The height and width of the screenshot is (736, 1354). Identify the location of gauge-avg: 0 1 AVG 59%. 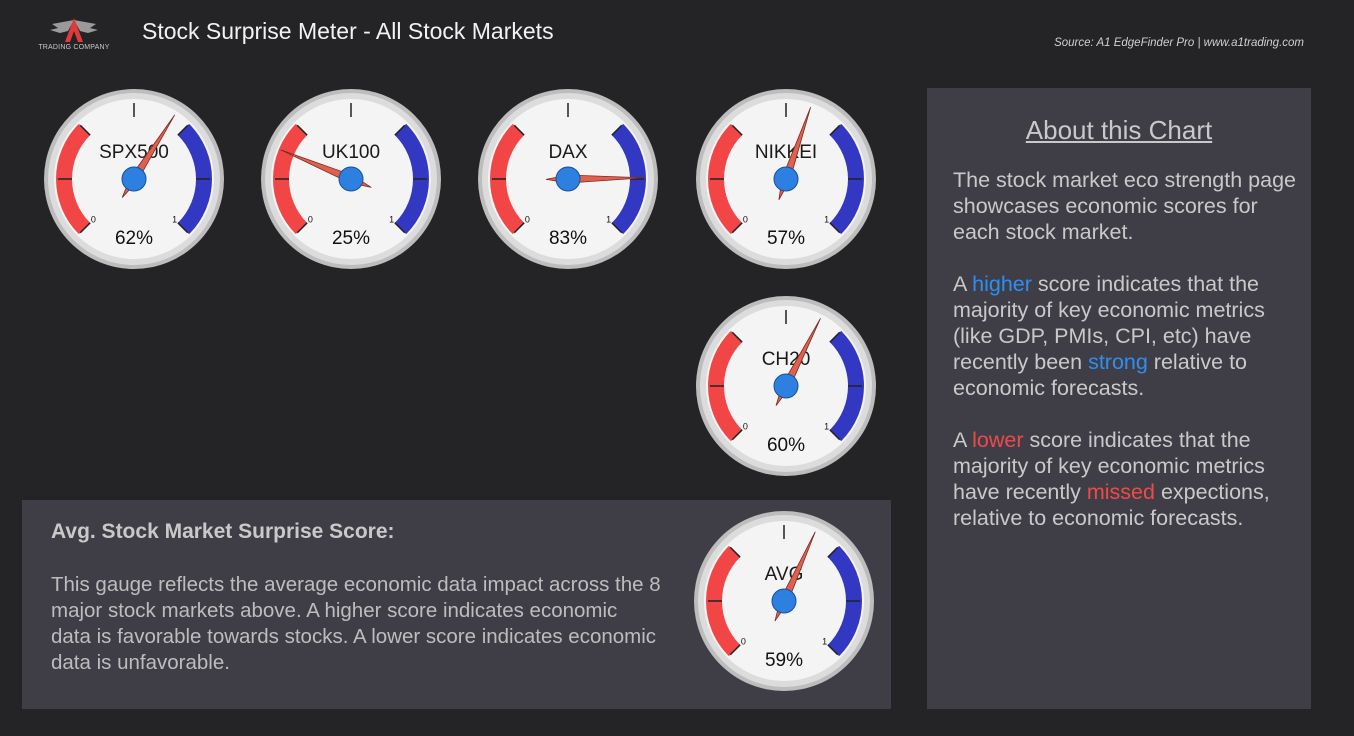
(784, 601).